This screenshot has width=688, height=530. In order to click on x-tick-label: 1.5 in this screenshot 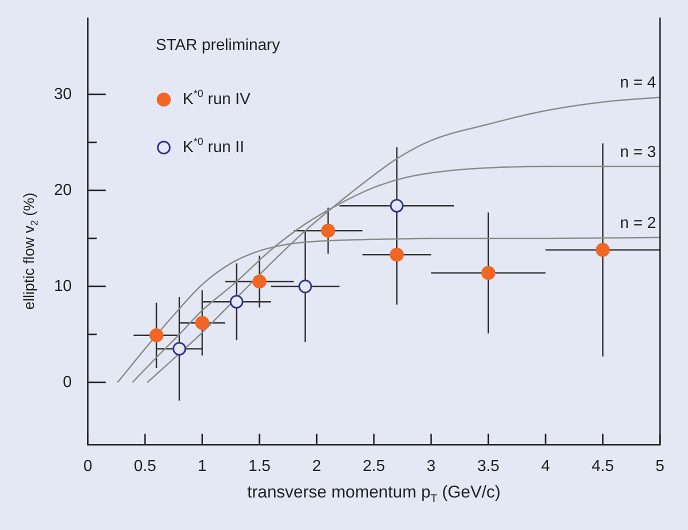, I will do `click(259, 466)`.